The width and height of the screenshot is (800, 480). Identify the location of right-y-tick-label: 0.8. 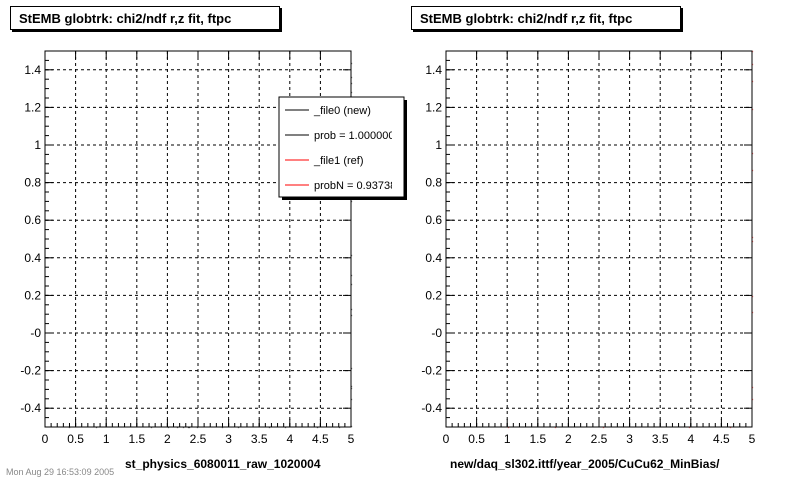
(433, 183).